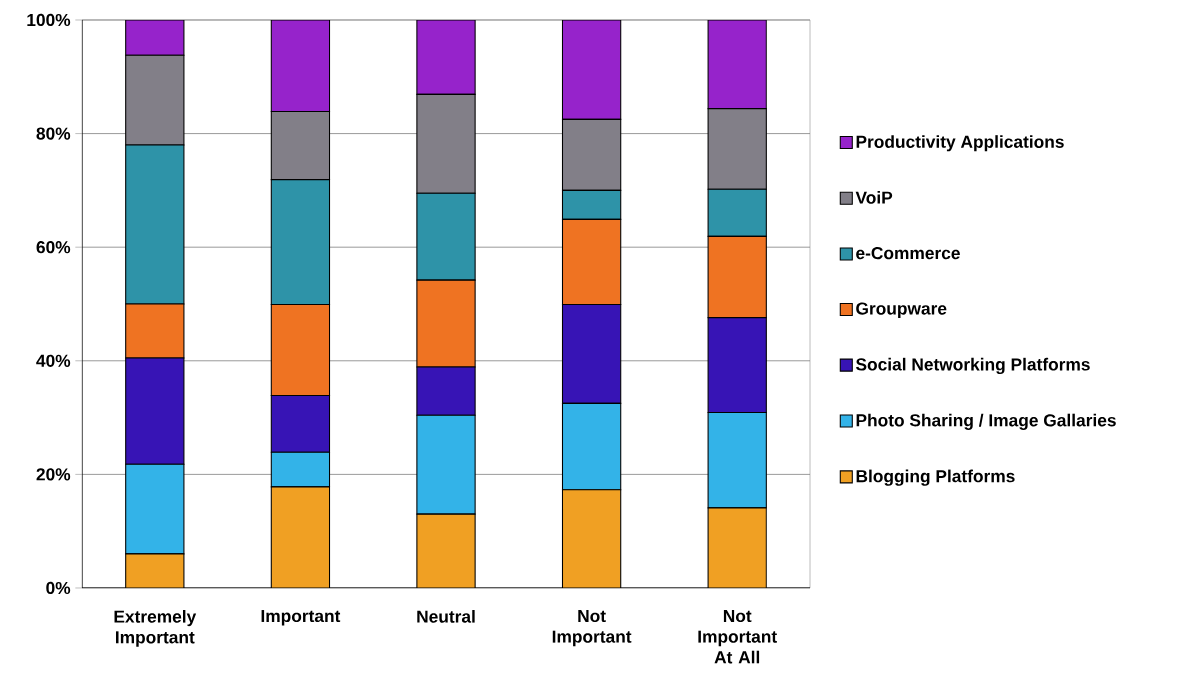  Describe the element at coordinates (53, 474) in the screenshot. I see `y-tick-label: 20%` at that location.